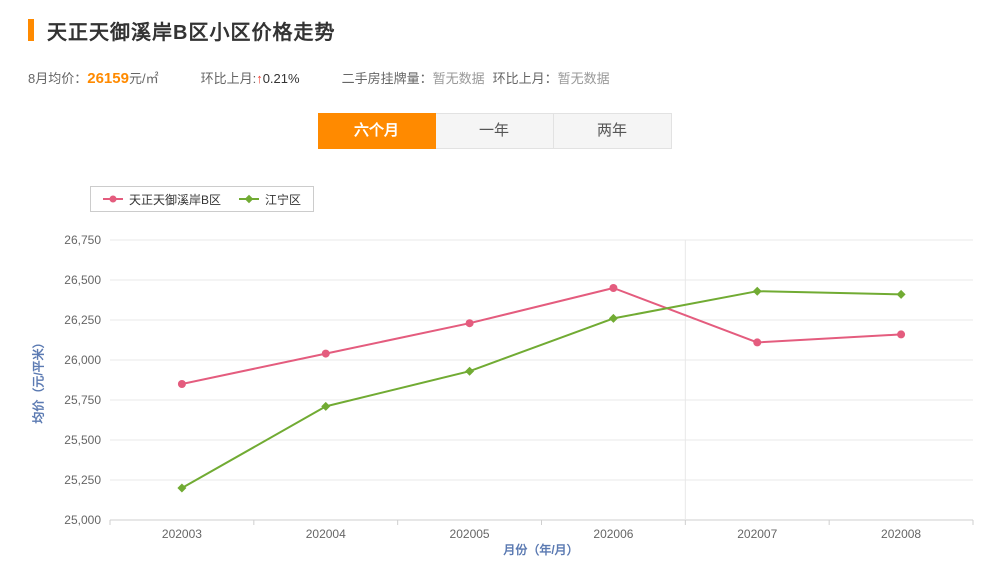 The width and height of the screenshot is (989, 565). I want to click on y-axis-title: 均价（元/平米）, so click(38, 380).